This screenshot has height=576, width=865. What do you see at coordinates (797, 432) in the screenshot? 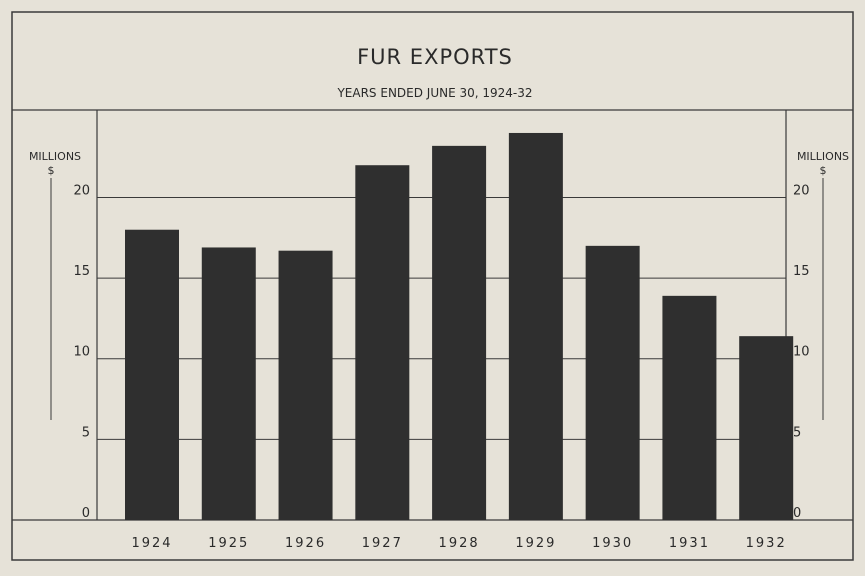
I see `y-tick-label-right: 5` at bounding box center [797, 432].